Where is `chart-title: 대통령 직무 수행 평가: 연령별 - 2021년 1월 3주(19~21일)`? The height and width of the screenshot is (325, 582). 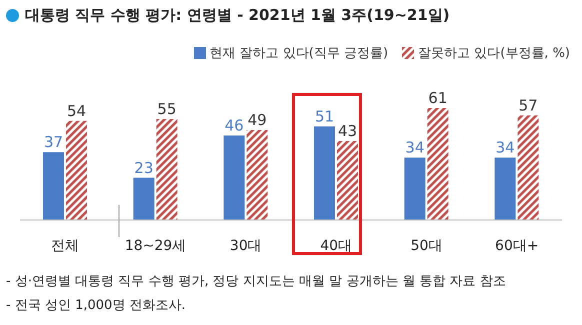 chart-title: 대통령 직무 수행 평가: 연령별 - 2021년 1월 3주(19~21일) is located at coordinates (237, 15).